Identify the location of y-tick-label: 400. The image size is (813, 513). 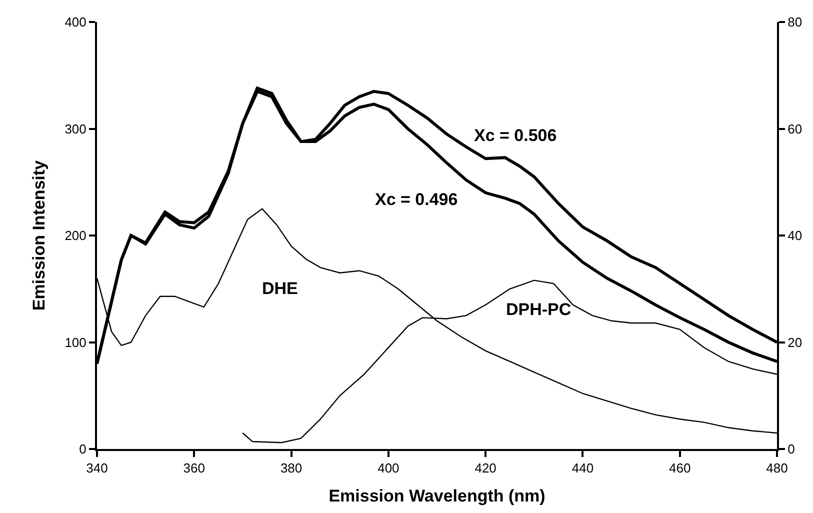
(75, 22).